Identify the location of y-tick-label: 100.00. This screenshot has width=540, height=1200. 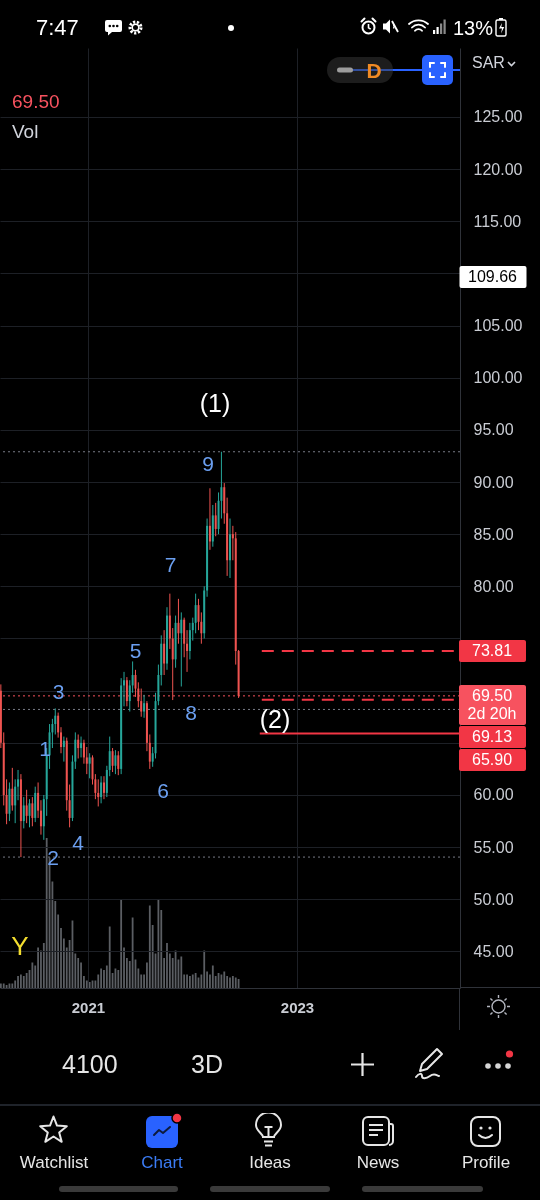
(498, 378).